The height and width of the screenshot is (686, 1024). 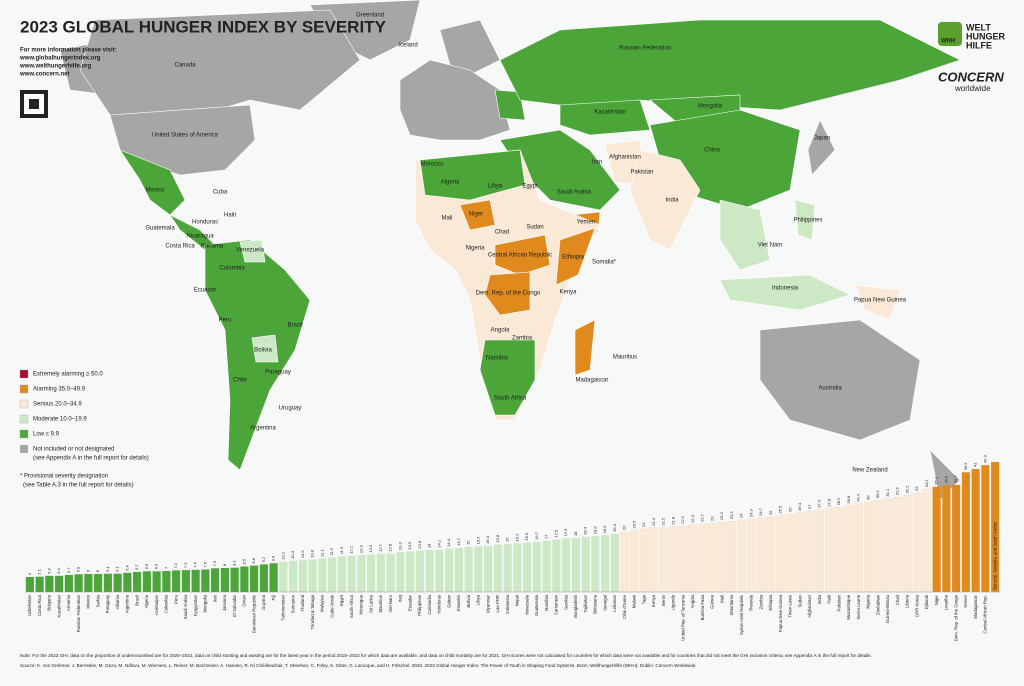 I want to click on value-label: 10.1, so click(x=282, y=555).